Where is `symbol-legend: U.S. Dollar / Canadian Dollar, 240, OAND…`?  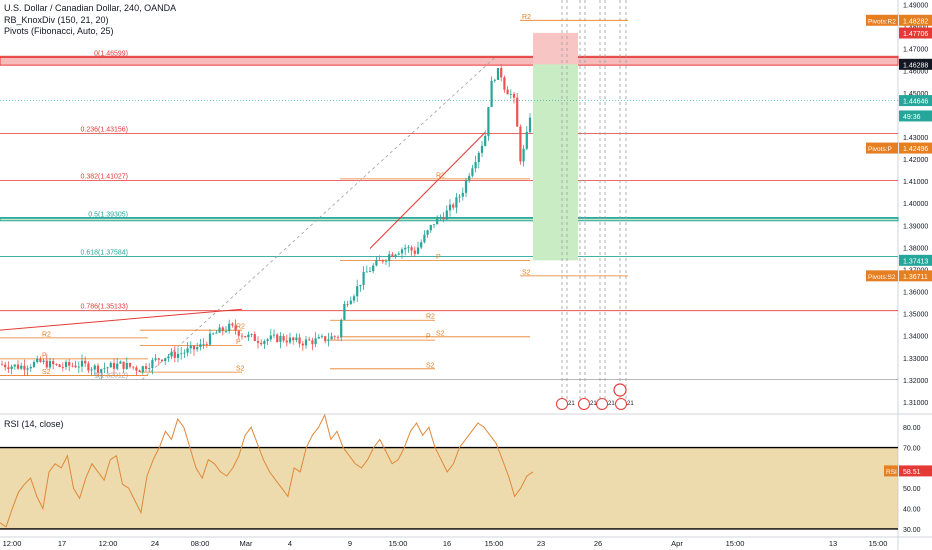
symbol-legend: U.S. Dollar / Canadian Dollar, 240, OAND… is located at coordinates (90, 8).